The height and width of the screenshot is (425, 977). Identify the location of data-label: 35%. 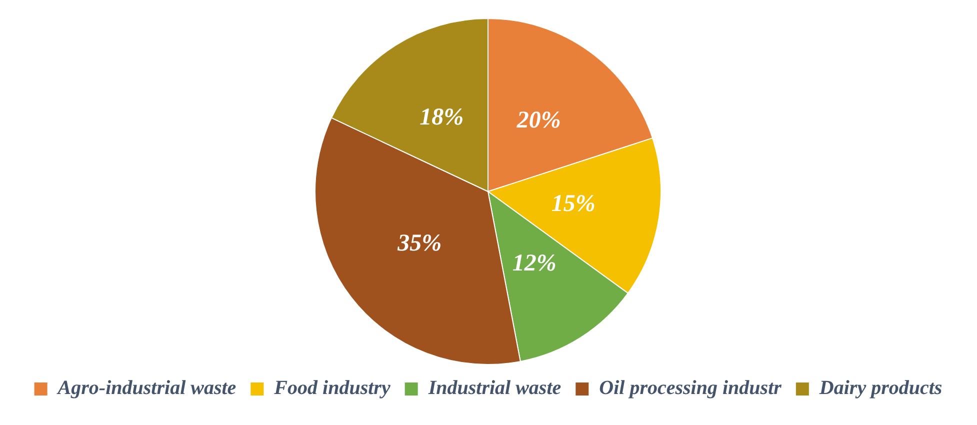
(419, 243).